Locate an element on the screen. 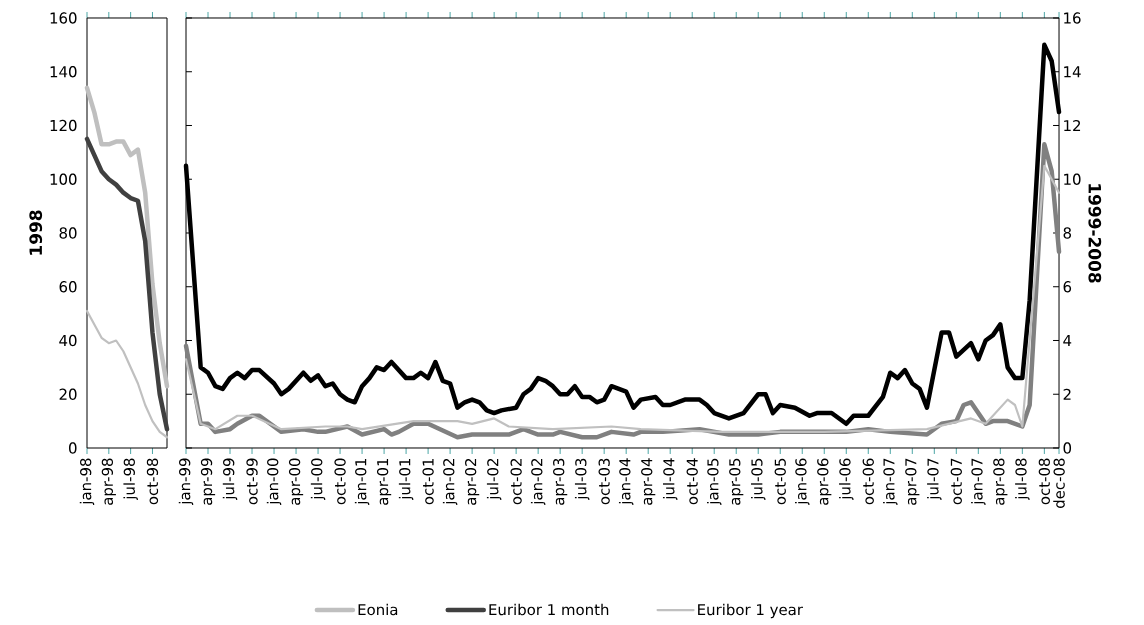 This screenshot has width=1144, height=625. x-tick-label: oct-06 is located at coordinates (868, 481).